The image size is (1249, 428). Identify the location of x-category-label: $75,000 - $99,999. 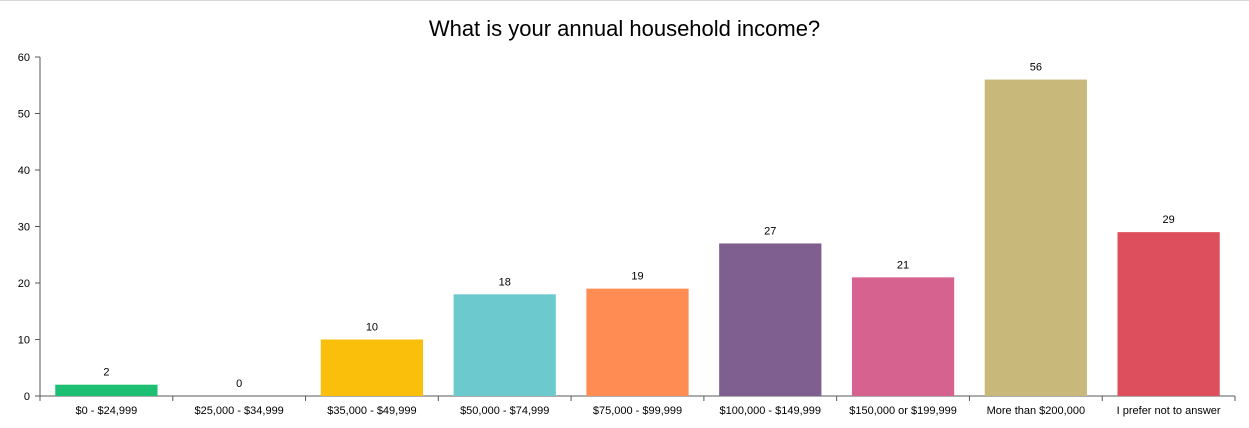
(637, 411).